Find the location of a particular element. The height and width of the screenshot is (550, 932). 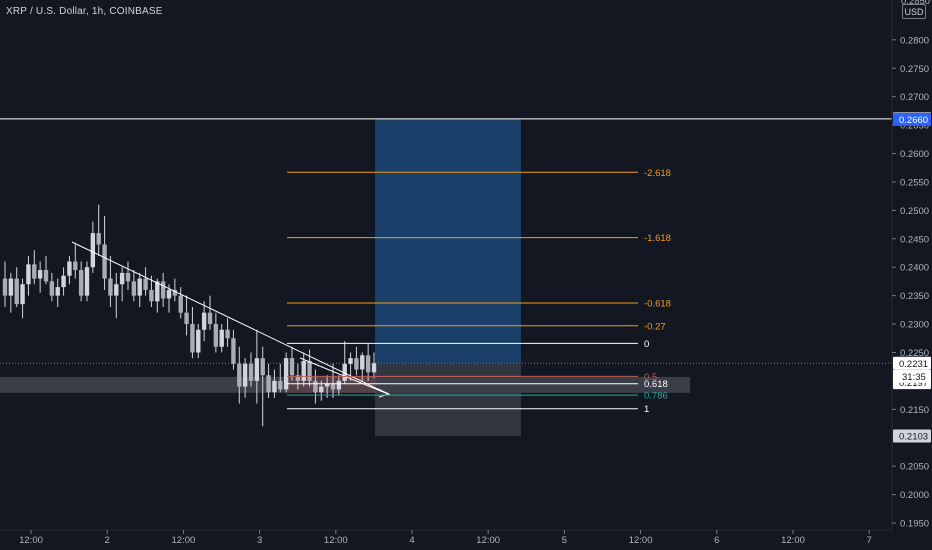

arrow-head-icon is located at coordinates (384, 393).